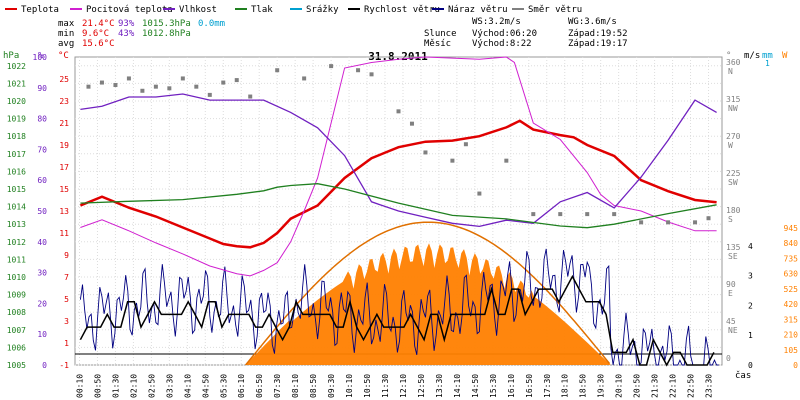 The width and height of the screenshot is (800, 400). Describe the element at coordinates (40, 57) in the screenshot. I see `tick-humidity: 100` at that location.